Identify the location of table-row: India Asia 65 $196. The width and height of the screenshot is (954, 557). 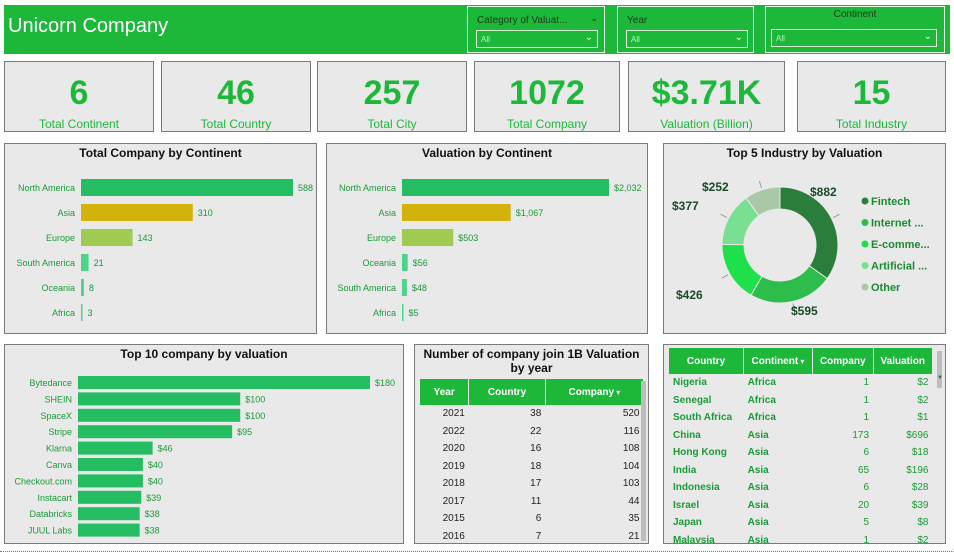
(801, 471).